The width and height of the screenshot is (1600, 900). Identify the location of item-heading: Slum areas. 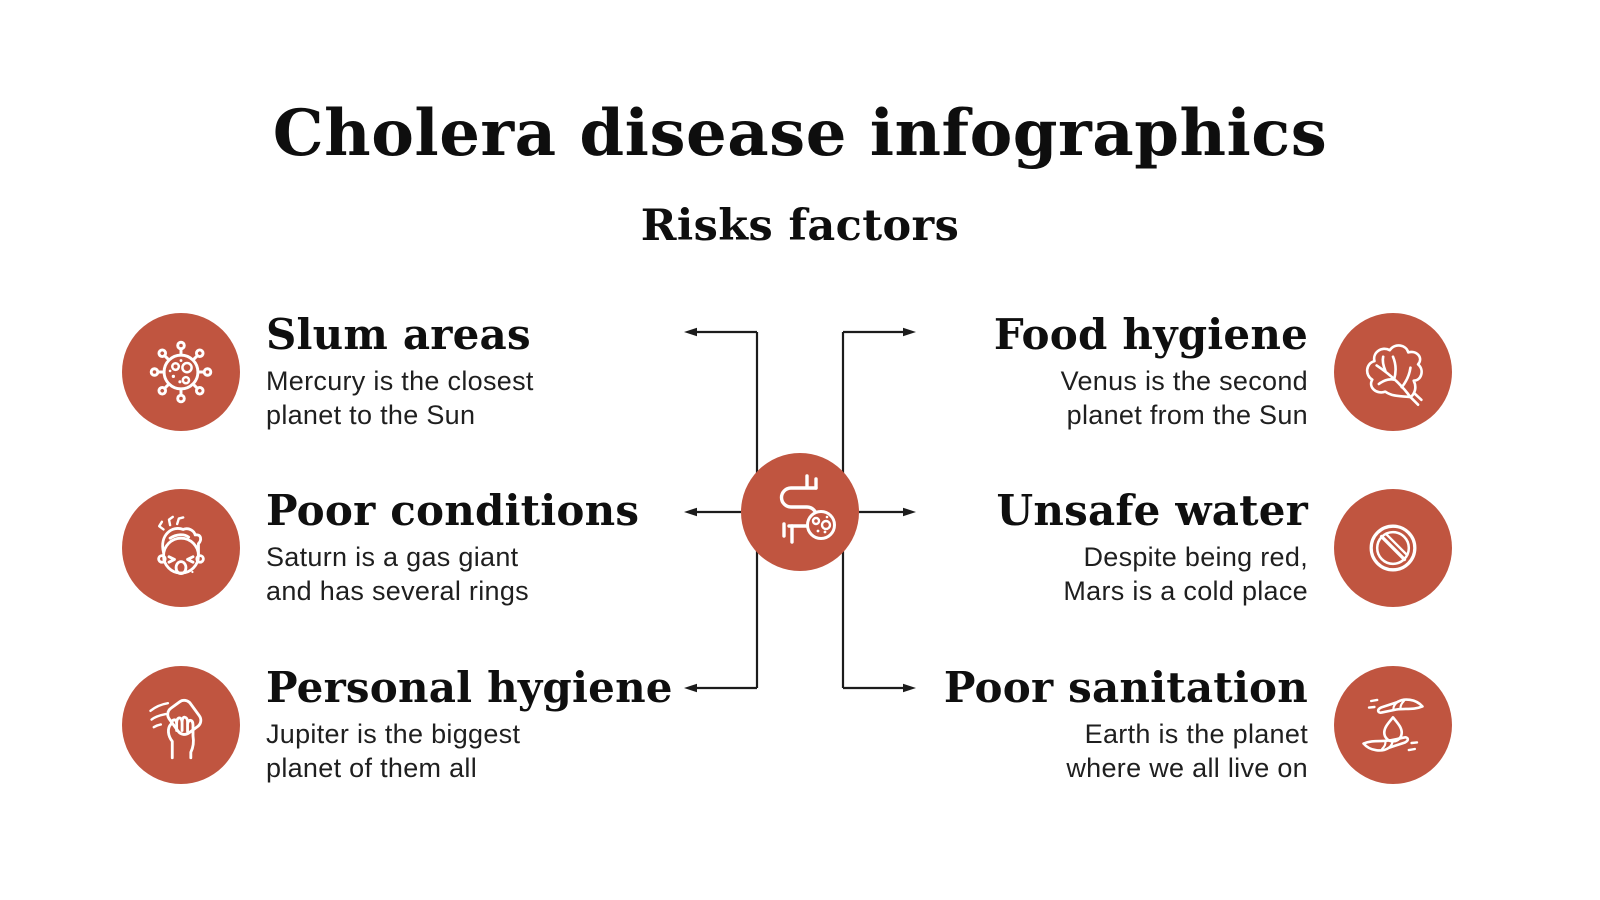
(398, 334).